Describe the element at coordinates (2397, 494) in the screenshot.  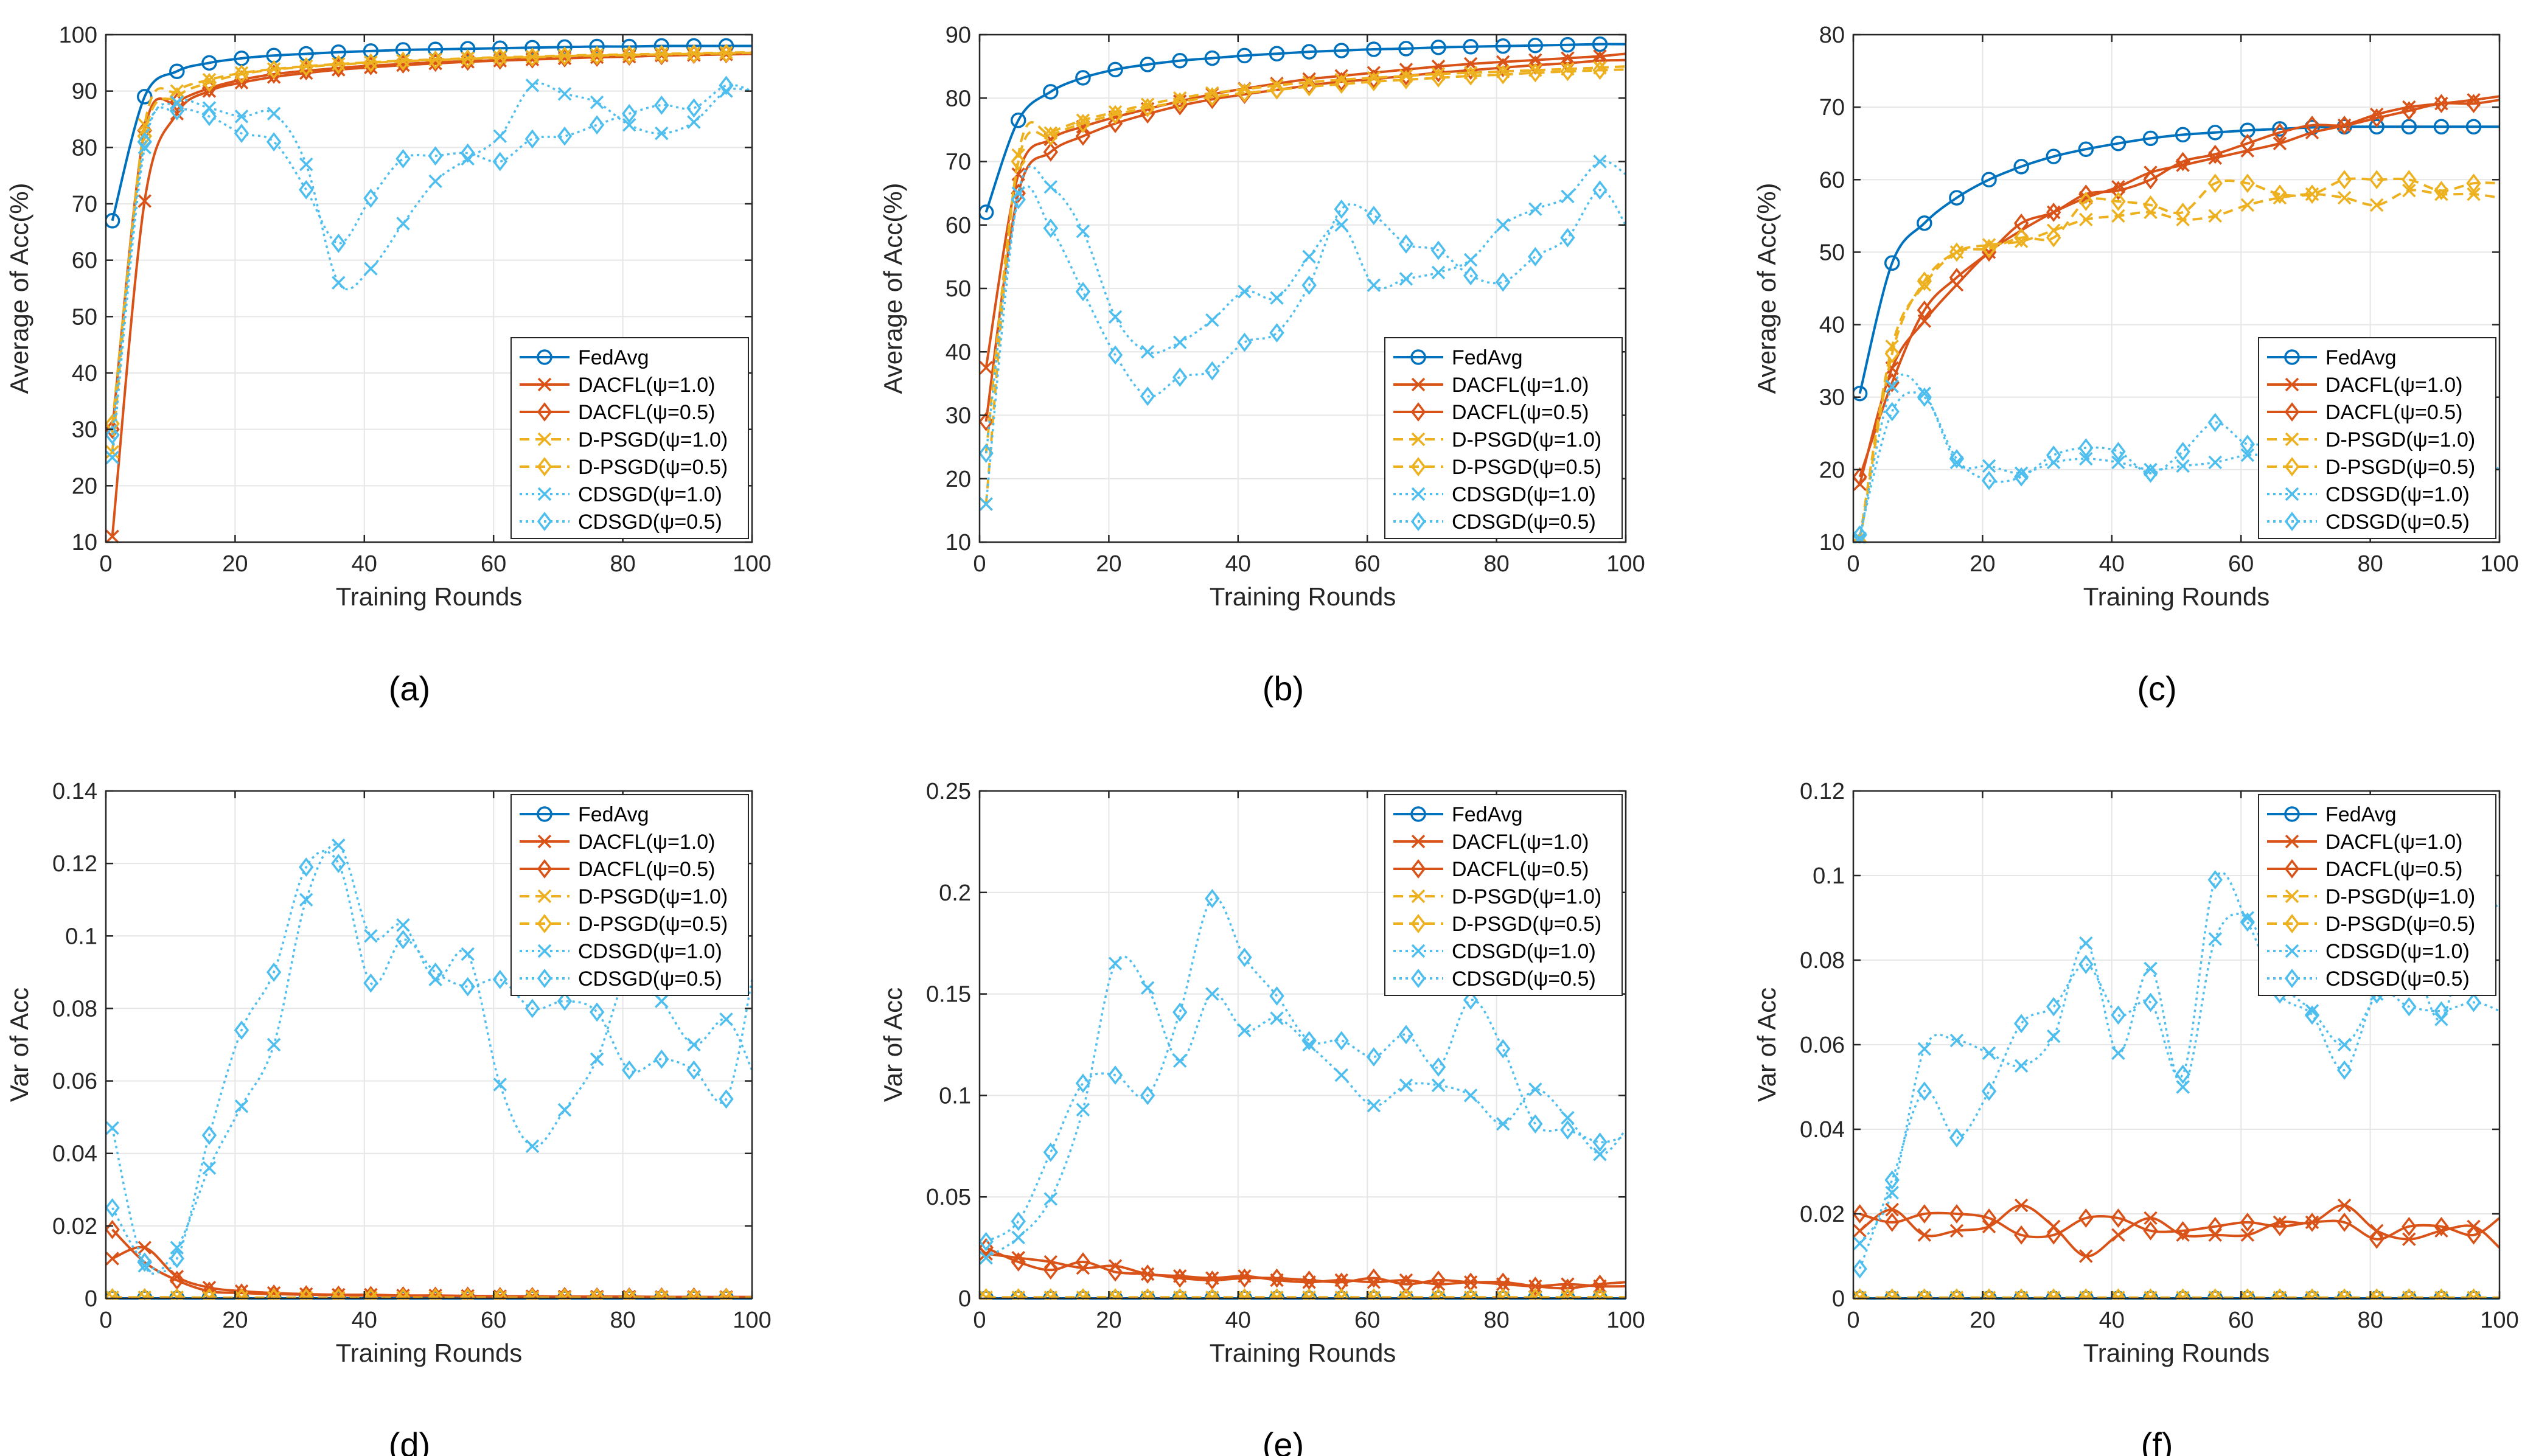
I see `legend-label-cdsgd-1-0: CDSGD(ψ=1.0)` at that location.